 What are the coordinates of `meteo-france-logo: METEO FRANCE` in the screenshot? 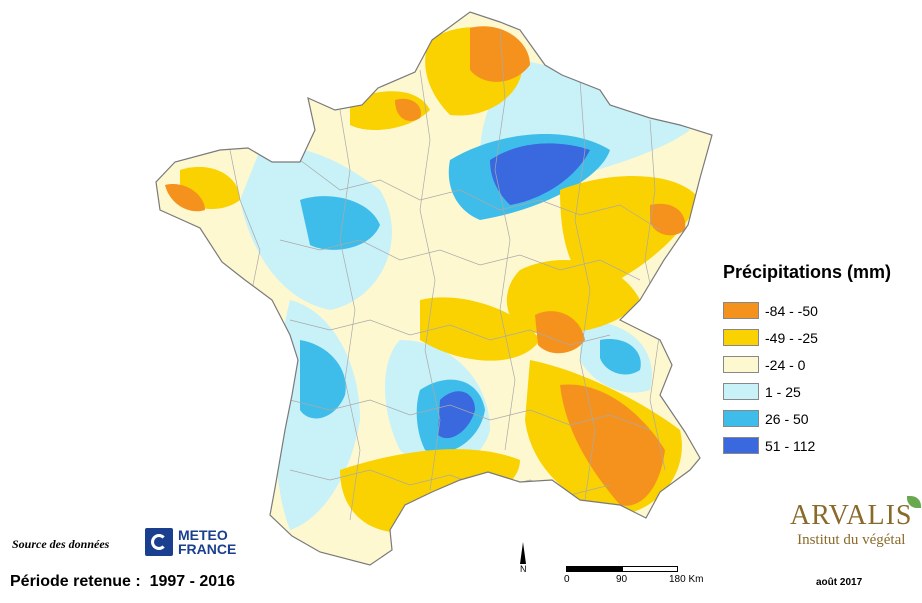 It's located at (190, 542).